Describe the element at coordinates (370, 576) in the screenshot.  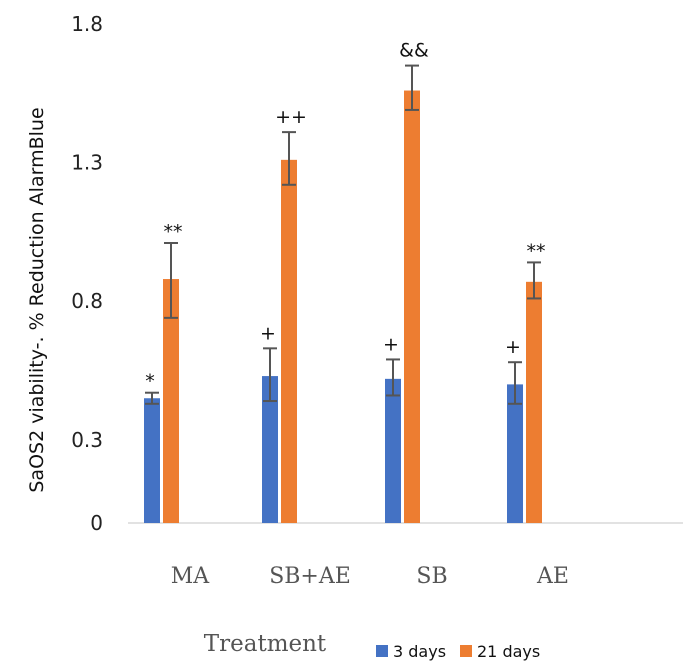
I see `x-axis-categories: MA SB+AE SB AE` at that location.